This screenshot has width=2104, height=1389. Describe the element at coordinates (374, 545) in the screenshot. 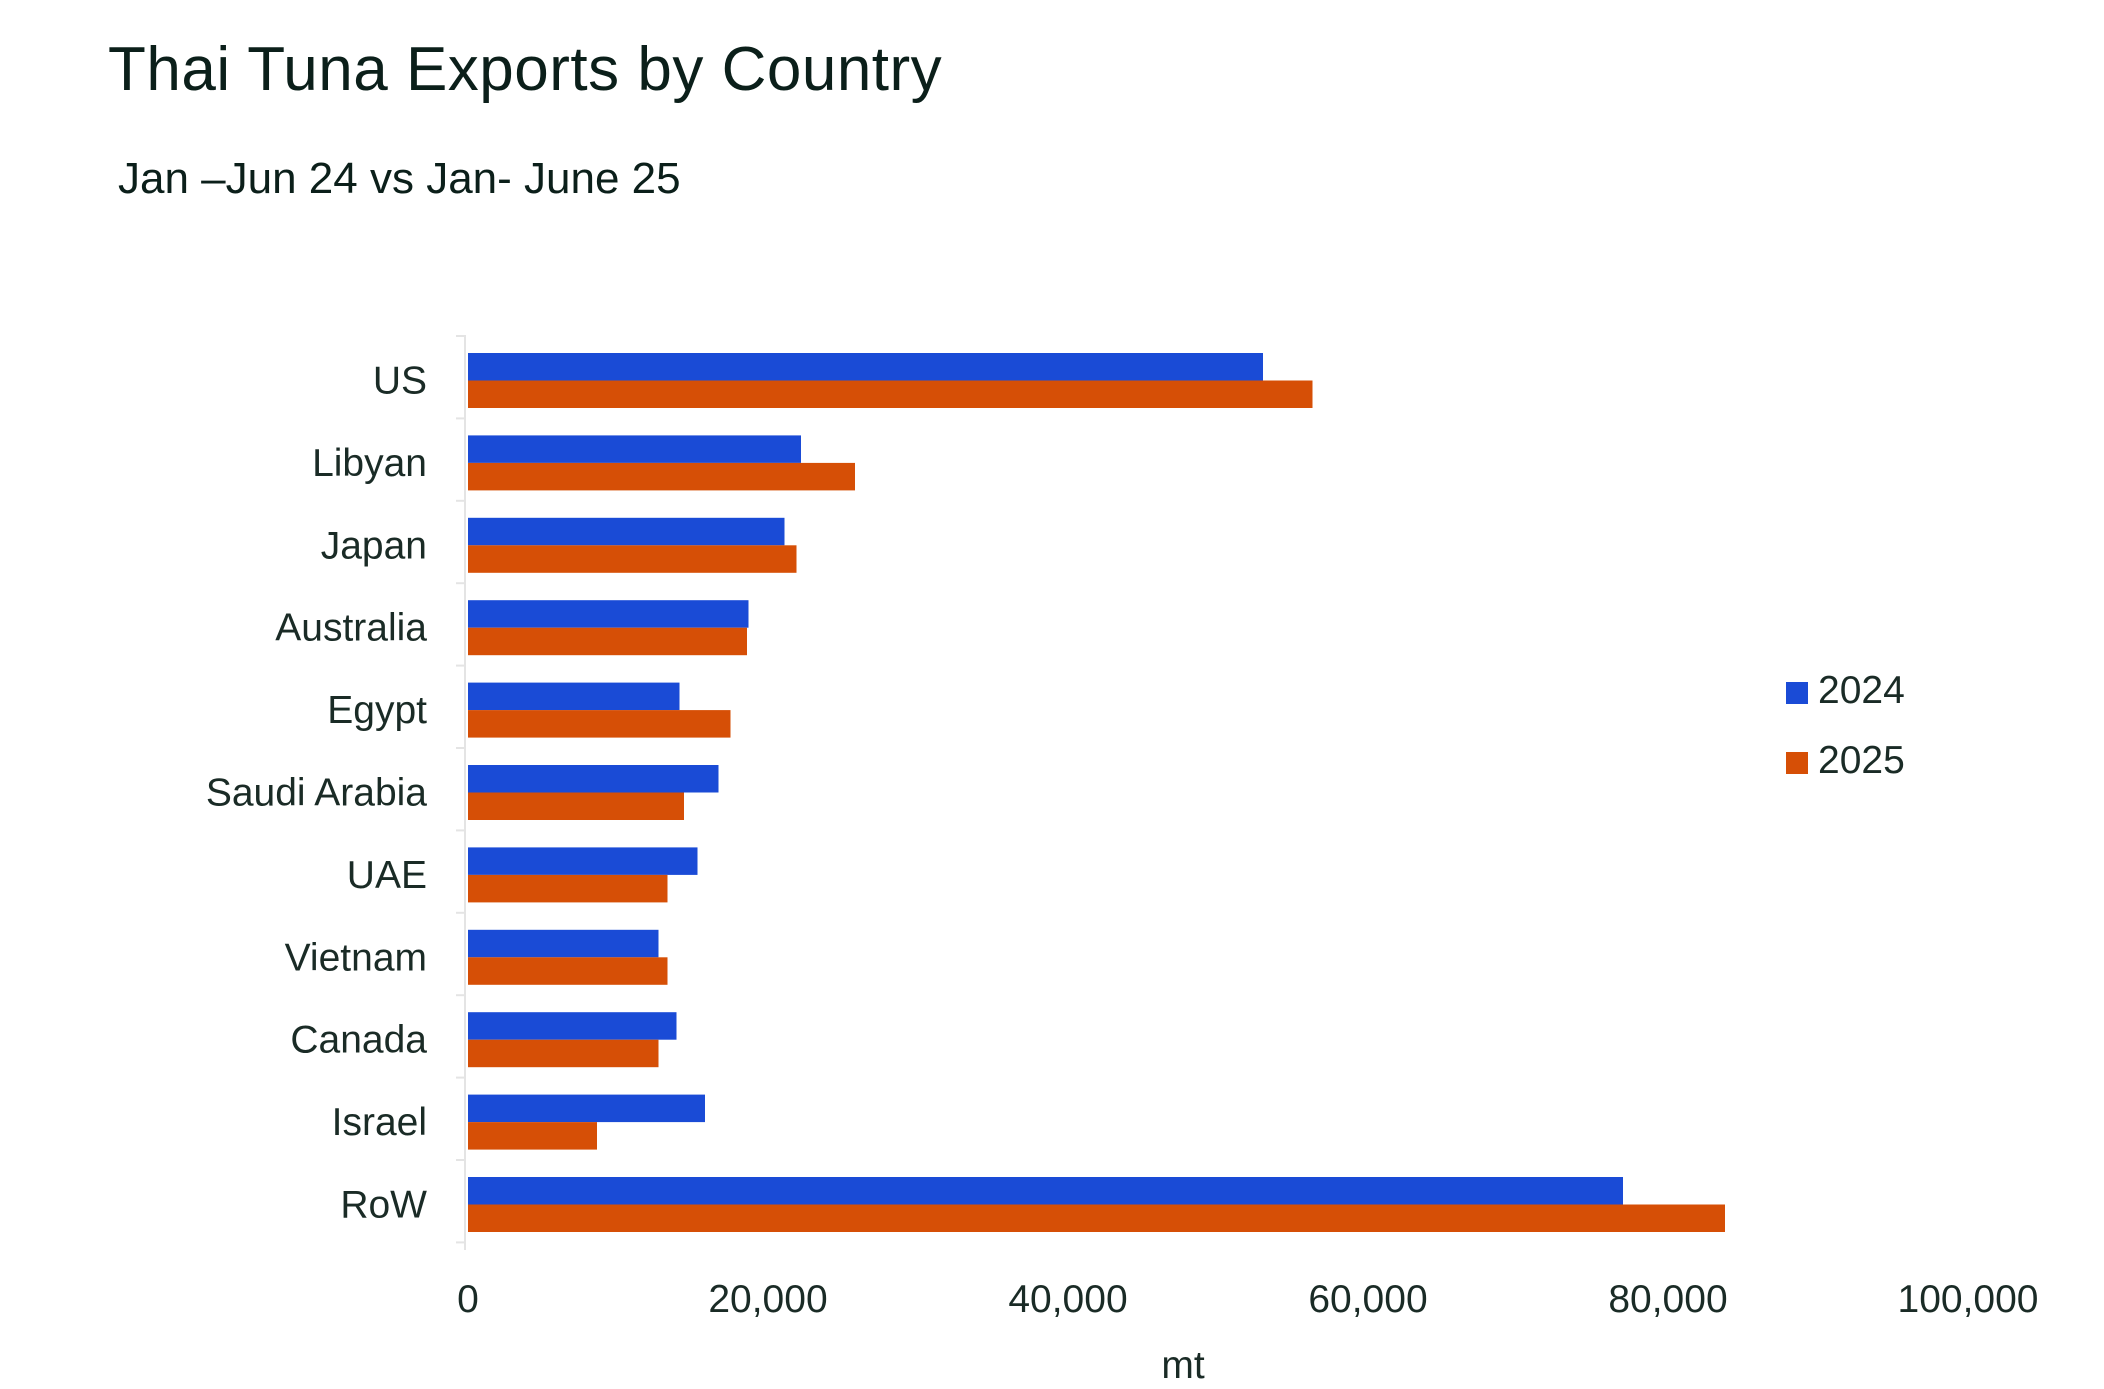

I see `category-label: Japan` at that location.